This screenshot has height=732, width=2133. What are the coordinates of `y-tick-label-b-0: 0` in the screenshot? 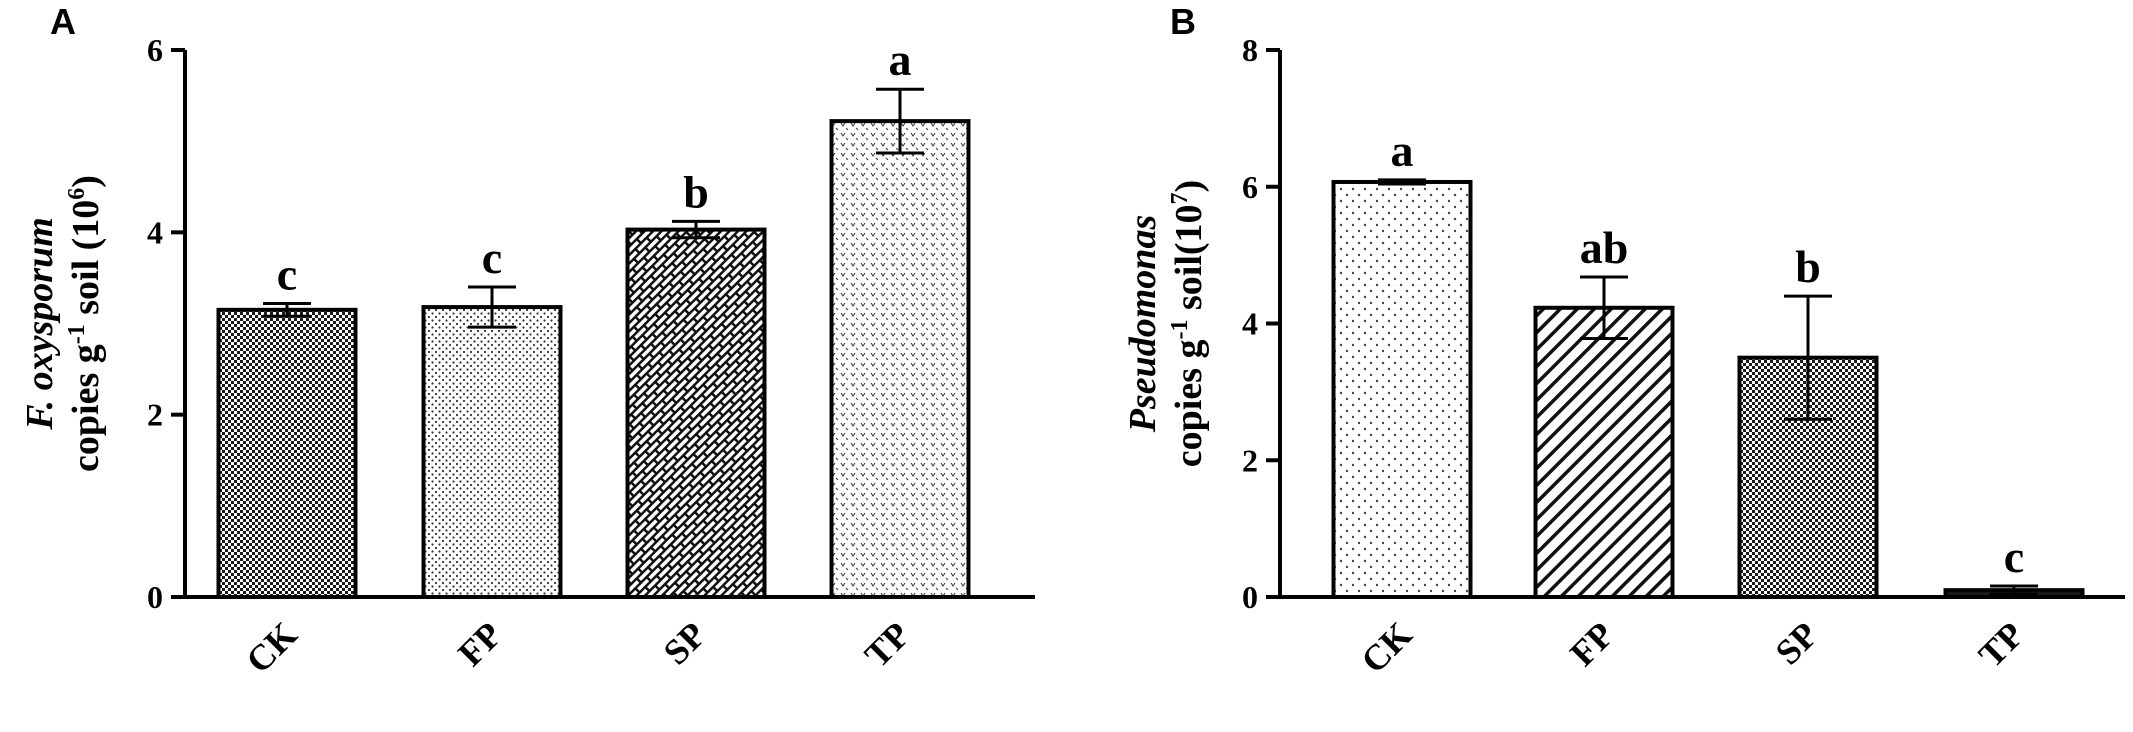 It's located at (1250, 597).